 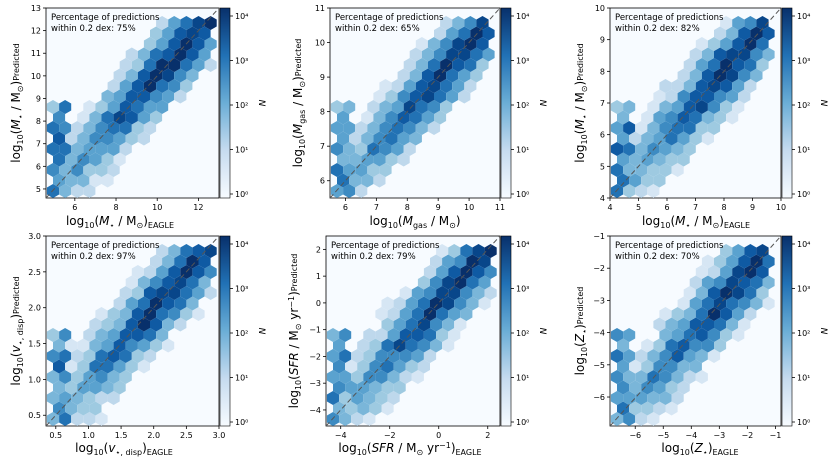 What do you see at coordinates (601, 317) in the screenshot?
I see `y-ticks: −6 −5 −4 −3 −2 −1` at bounding box center [601, 317].